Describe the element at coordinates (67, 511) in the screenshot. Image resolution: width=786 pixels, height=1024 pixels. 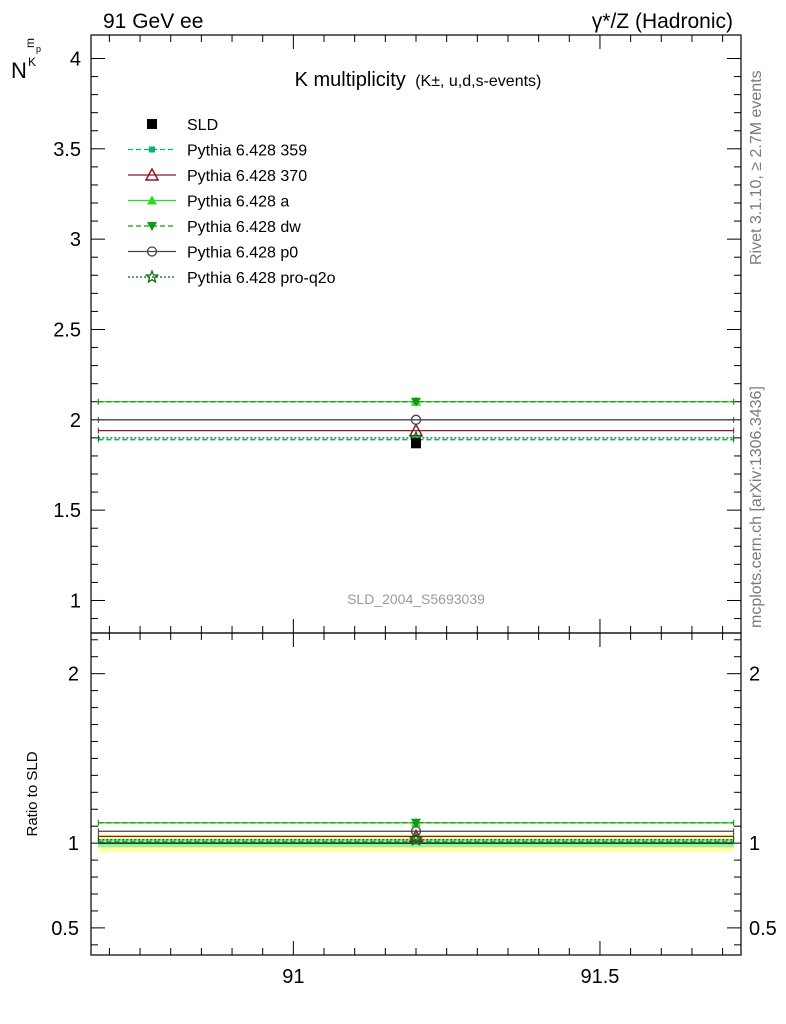
I see `main-ytick-label: 1.5` at that location.